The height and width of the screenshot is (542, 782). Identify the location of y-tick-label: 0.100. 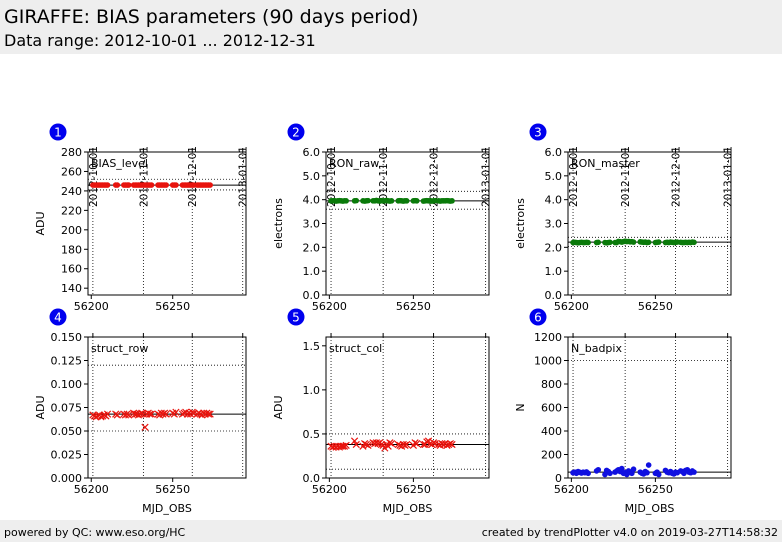
(67, 384).